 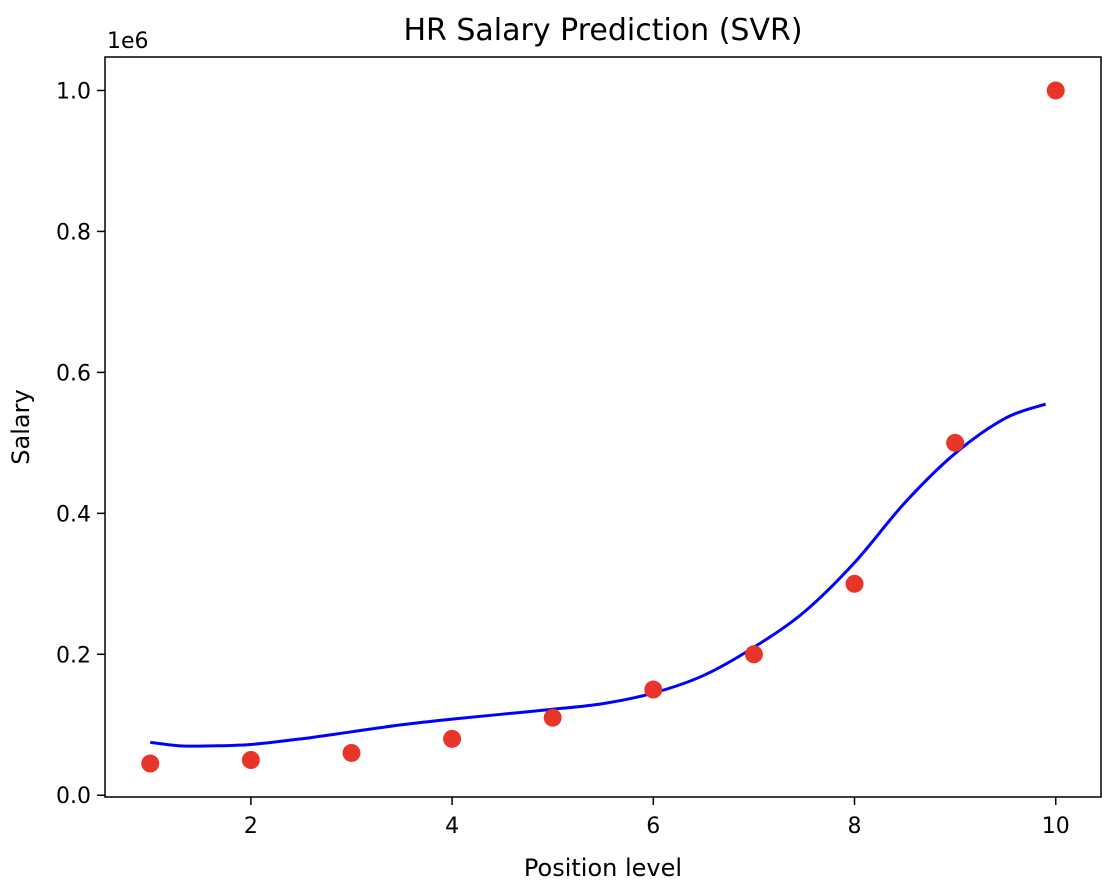 What do you see at coordinates (1056, 826) in the screenshot?
I see `x-tick-label: 10` at bounding box center [1056, 826].